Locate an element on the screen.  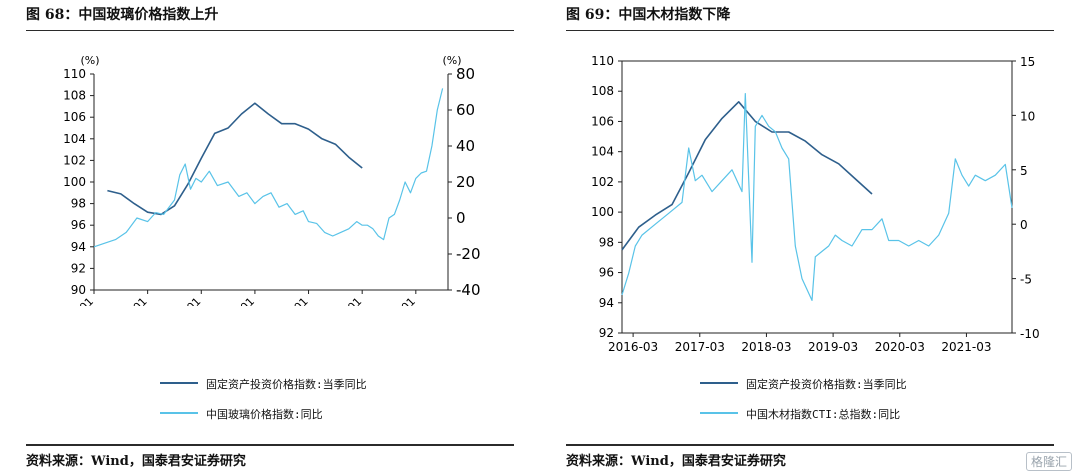
legend-label: 中国玻璃价格指数:同比 is located at coordinates (264, 414).